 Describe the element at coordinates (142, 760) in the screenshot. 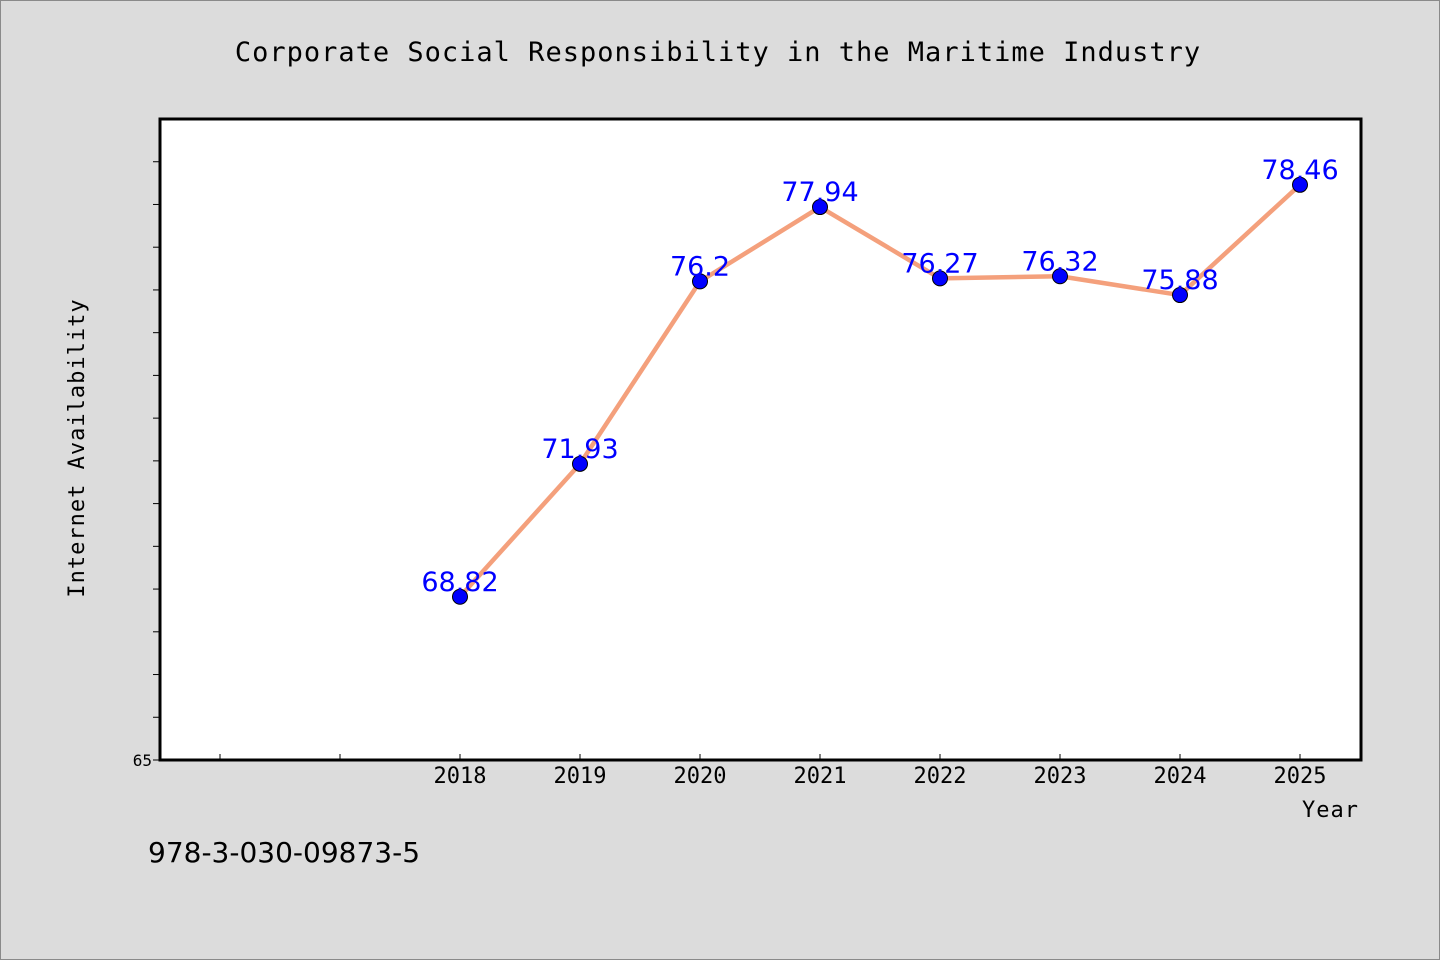

I see `y-min-tick-label: 65` at that location.